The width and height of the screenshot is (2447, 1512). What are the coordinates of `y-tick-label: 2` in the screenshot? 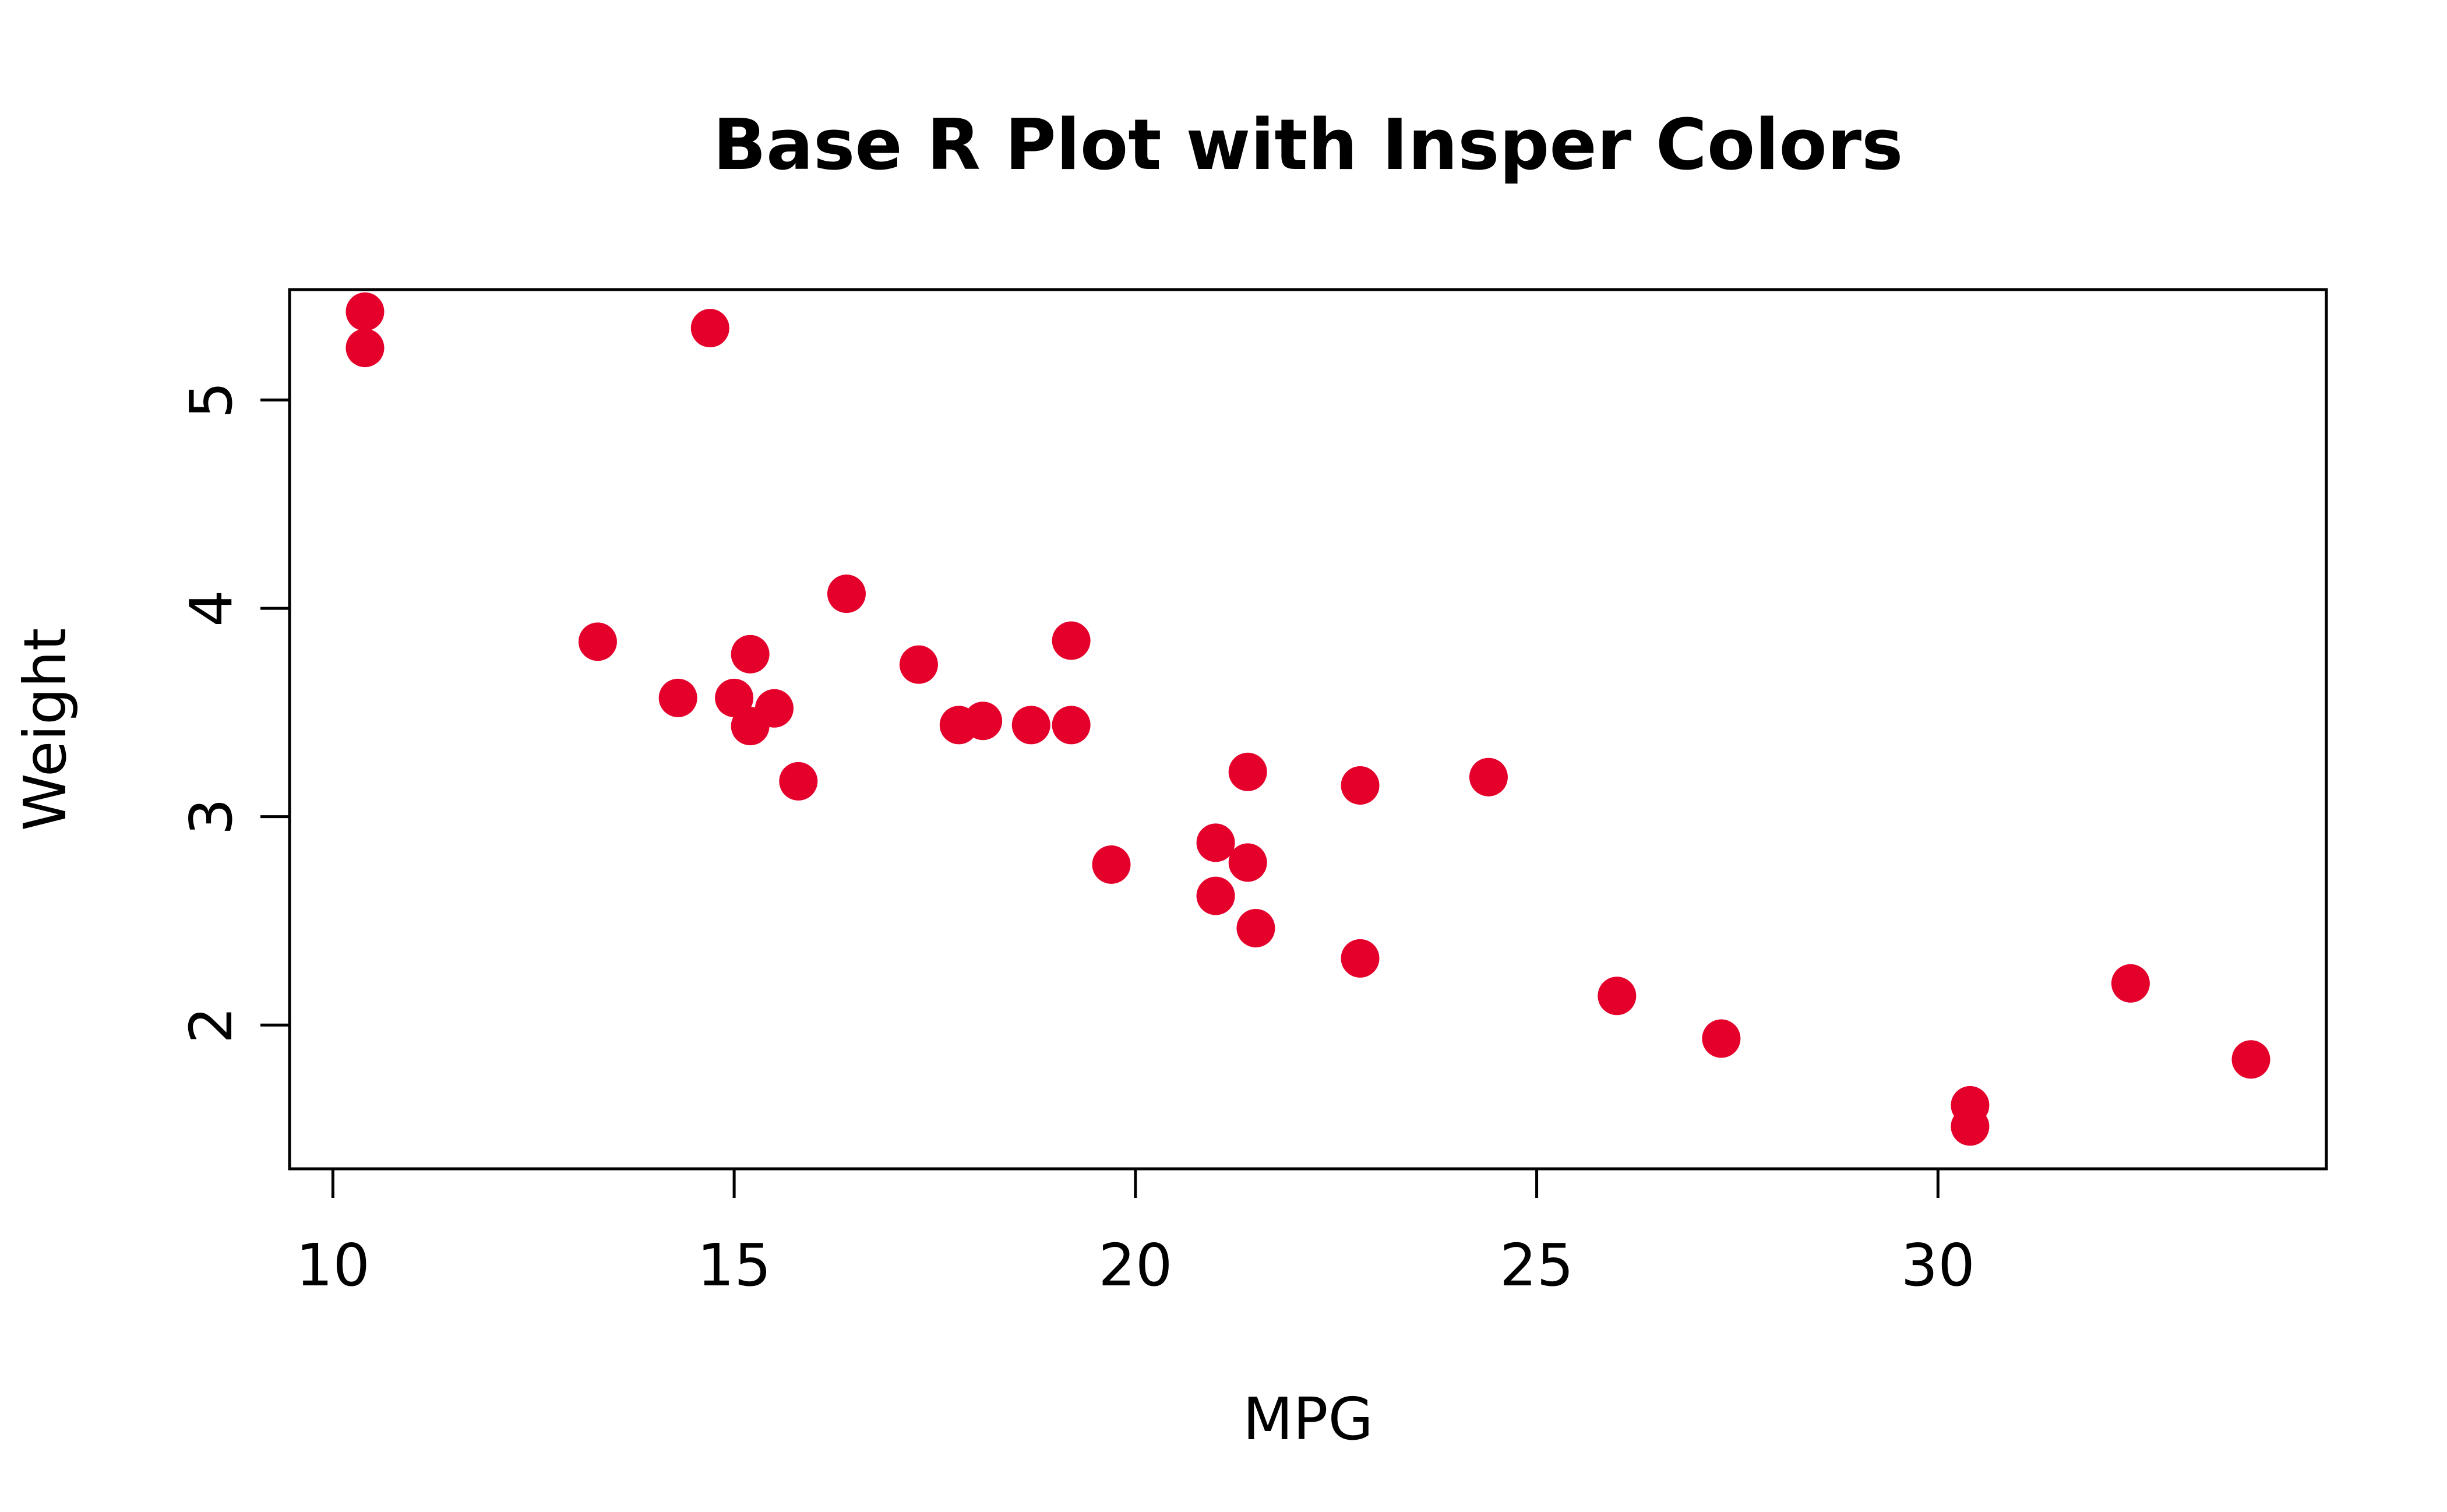 It's located at (211, 1025).